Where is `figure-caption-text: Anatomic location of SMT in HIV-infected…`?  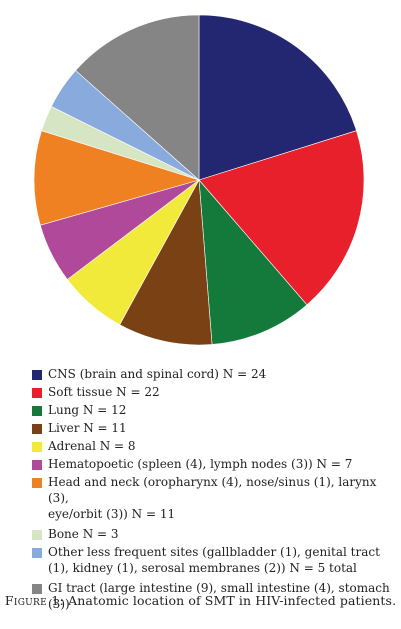
figure-caption-text: Anatomic location of SMT in HIV-infected… is located at coordinates (230, 600).